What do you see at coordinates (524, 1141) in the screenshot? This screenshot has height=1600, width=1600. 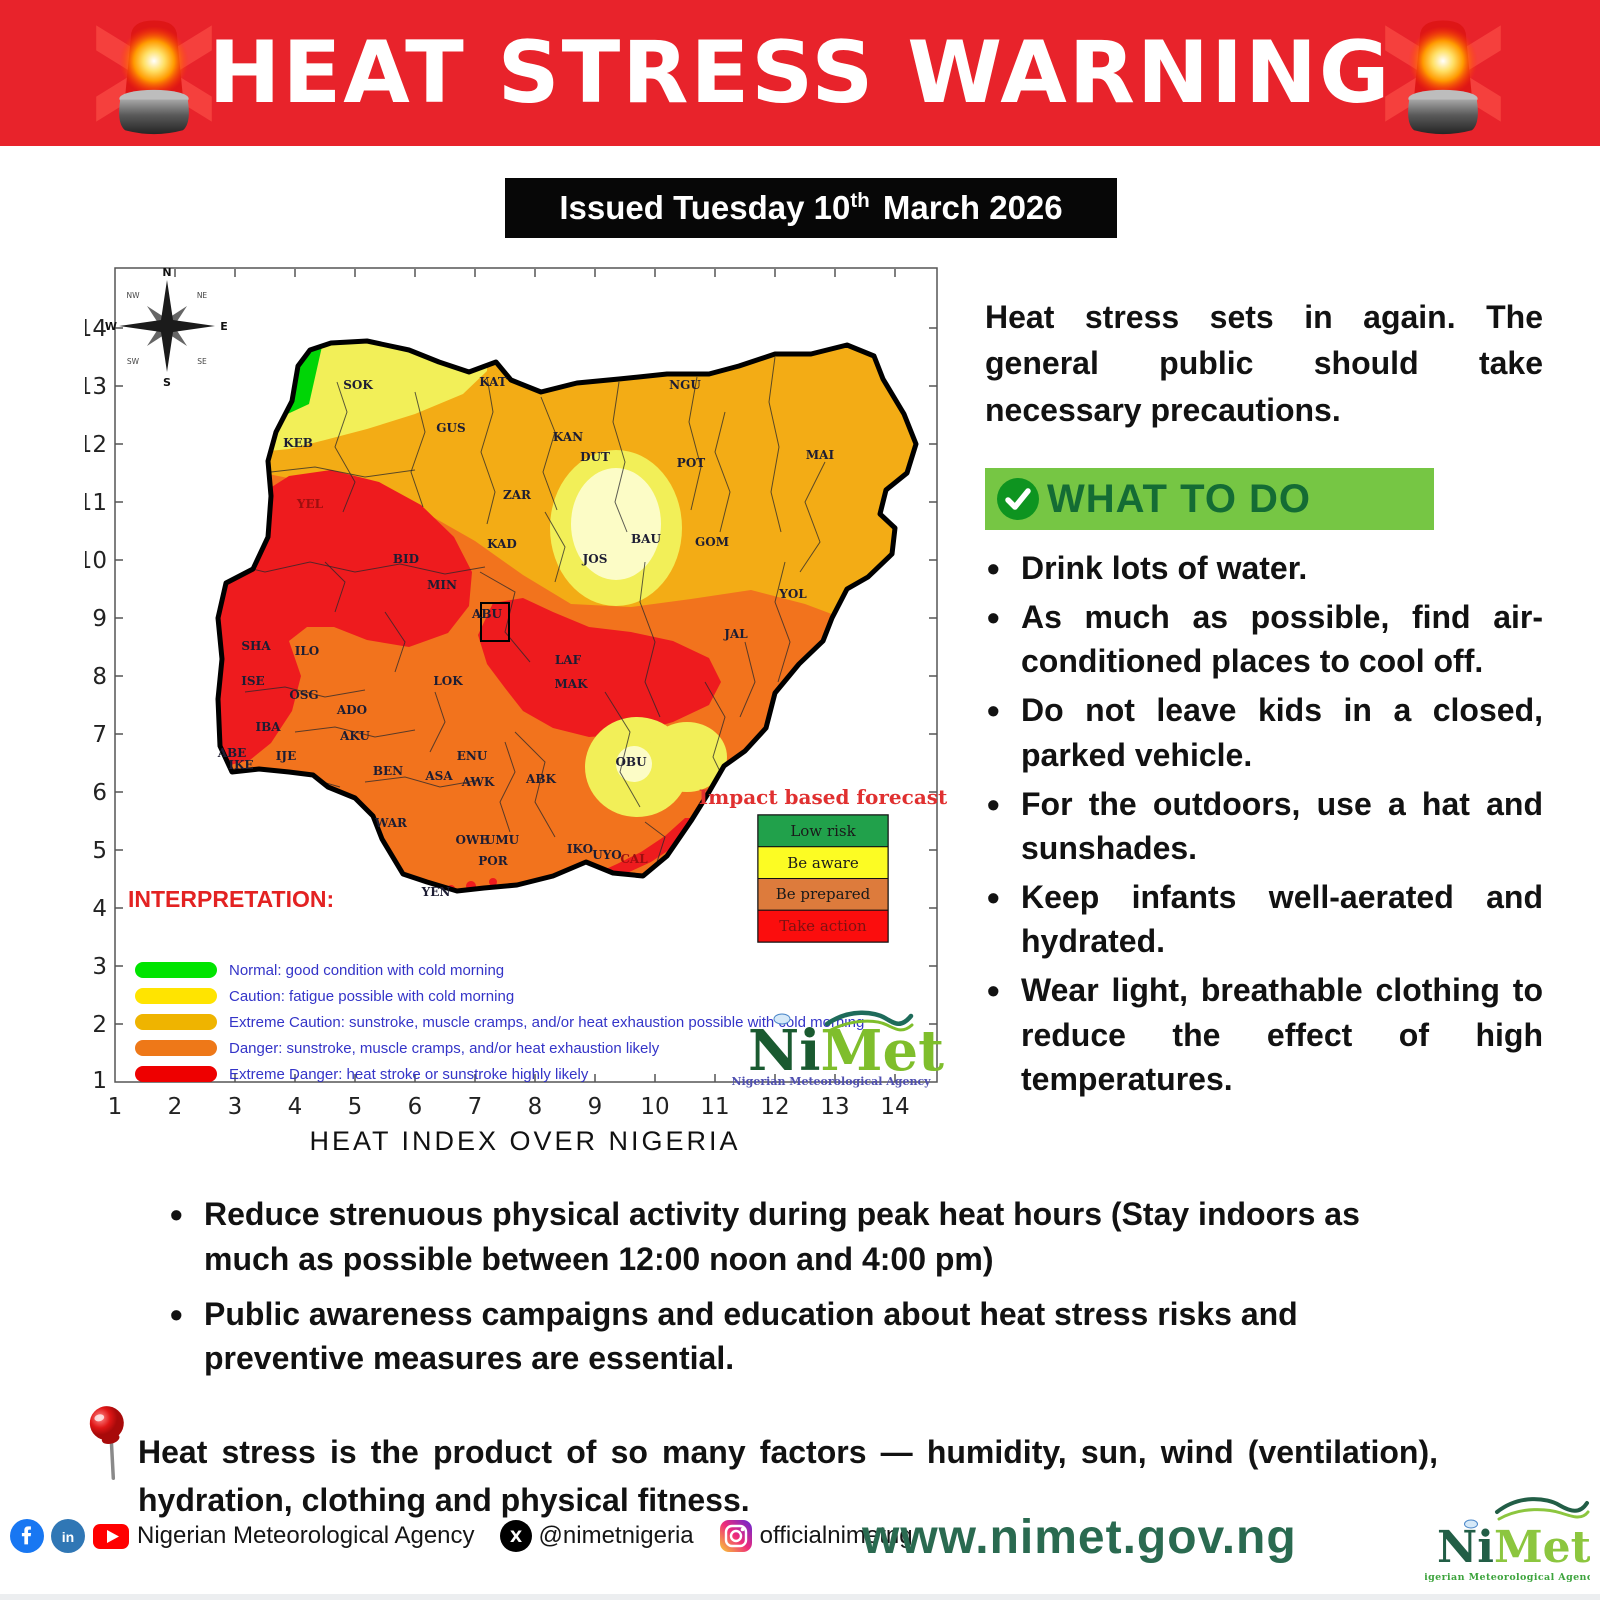 I see `map-caption: HEAT INDEX OVER NIGERIA` at bounding box center [524, 1141].